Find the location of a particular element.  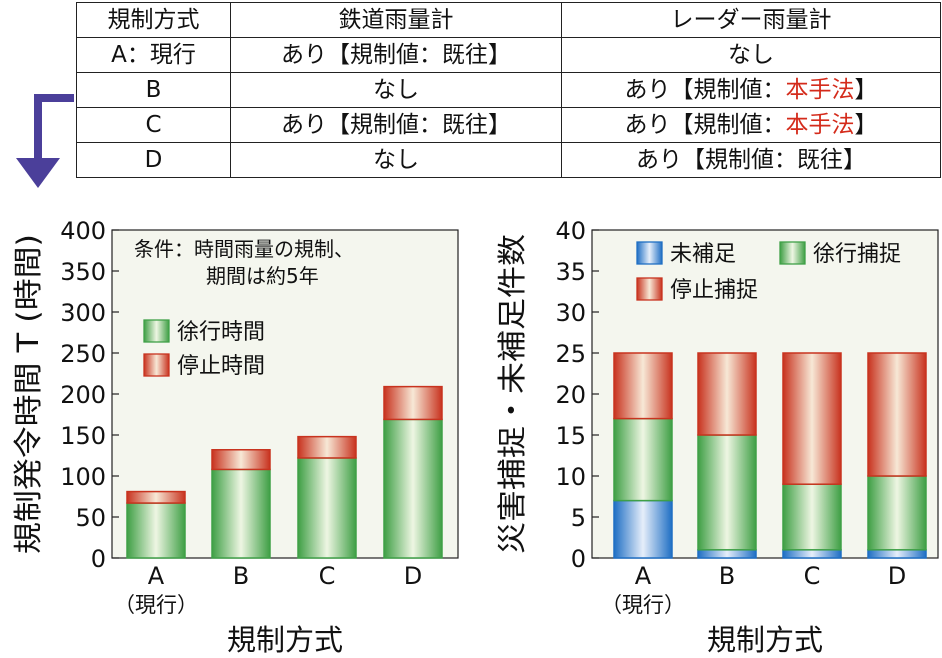

y-tick-label: 35 is located at coordinates (570, 272).